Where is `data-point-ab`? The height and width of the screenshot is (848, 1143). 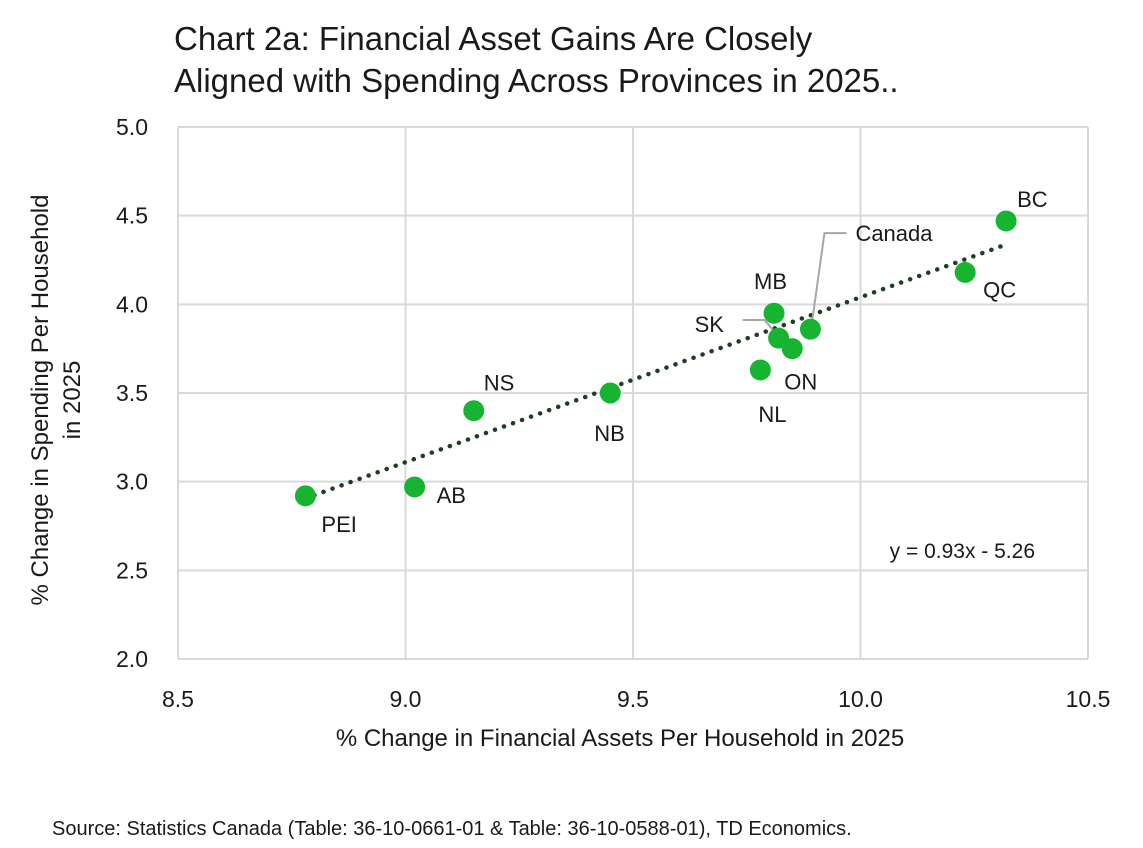 data-point-ab is located at coordinates (415, 487).